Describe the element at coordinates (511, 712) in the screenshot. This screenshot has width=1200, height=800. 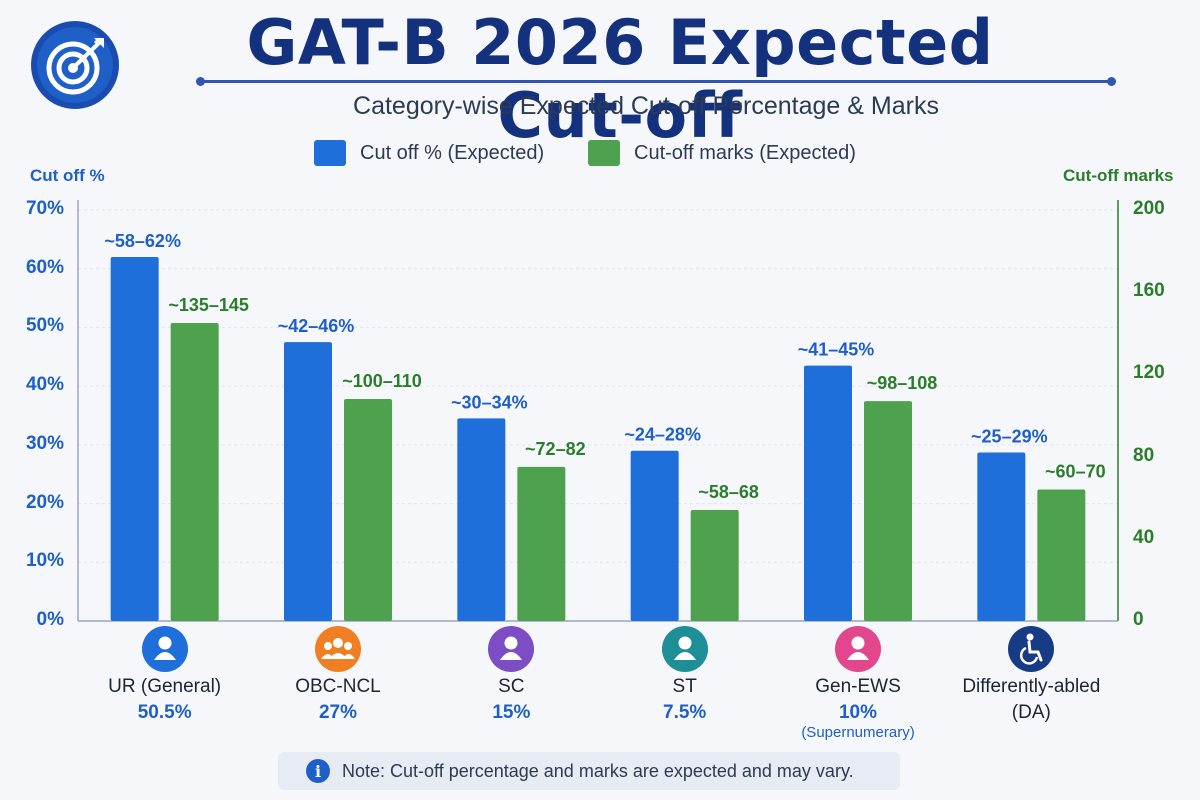
I see `category-share: 15%` at that location.